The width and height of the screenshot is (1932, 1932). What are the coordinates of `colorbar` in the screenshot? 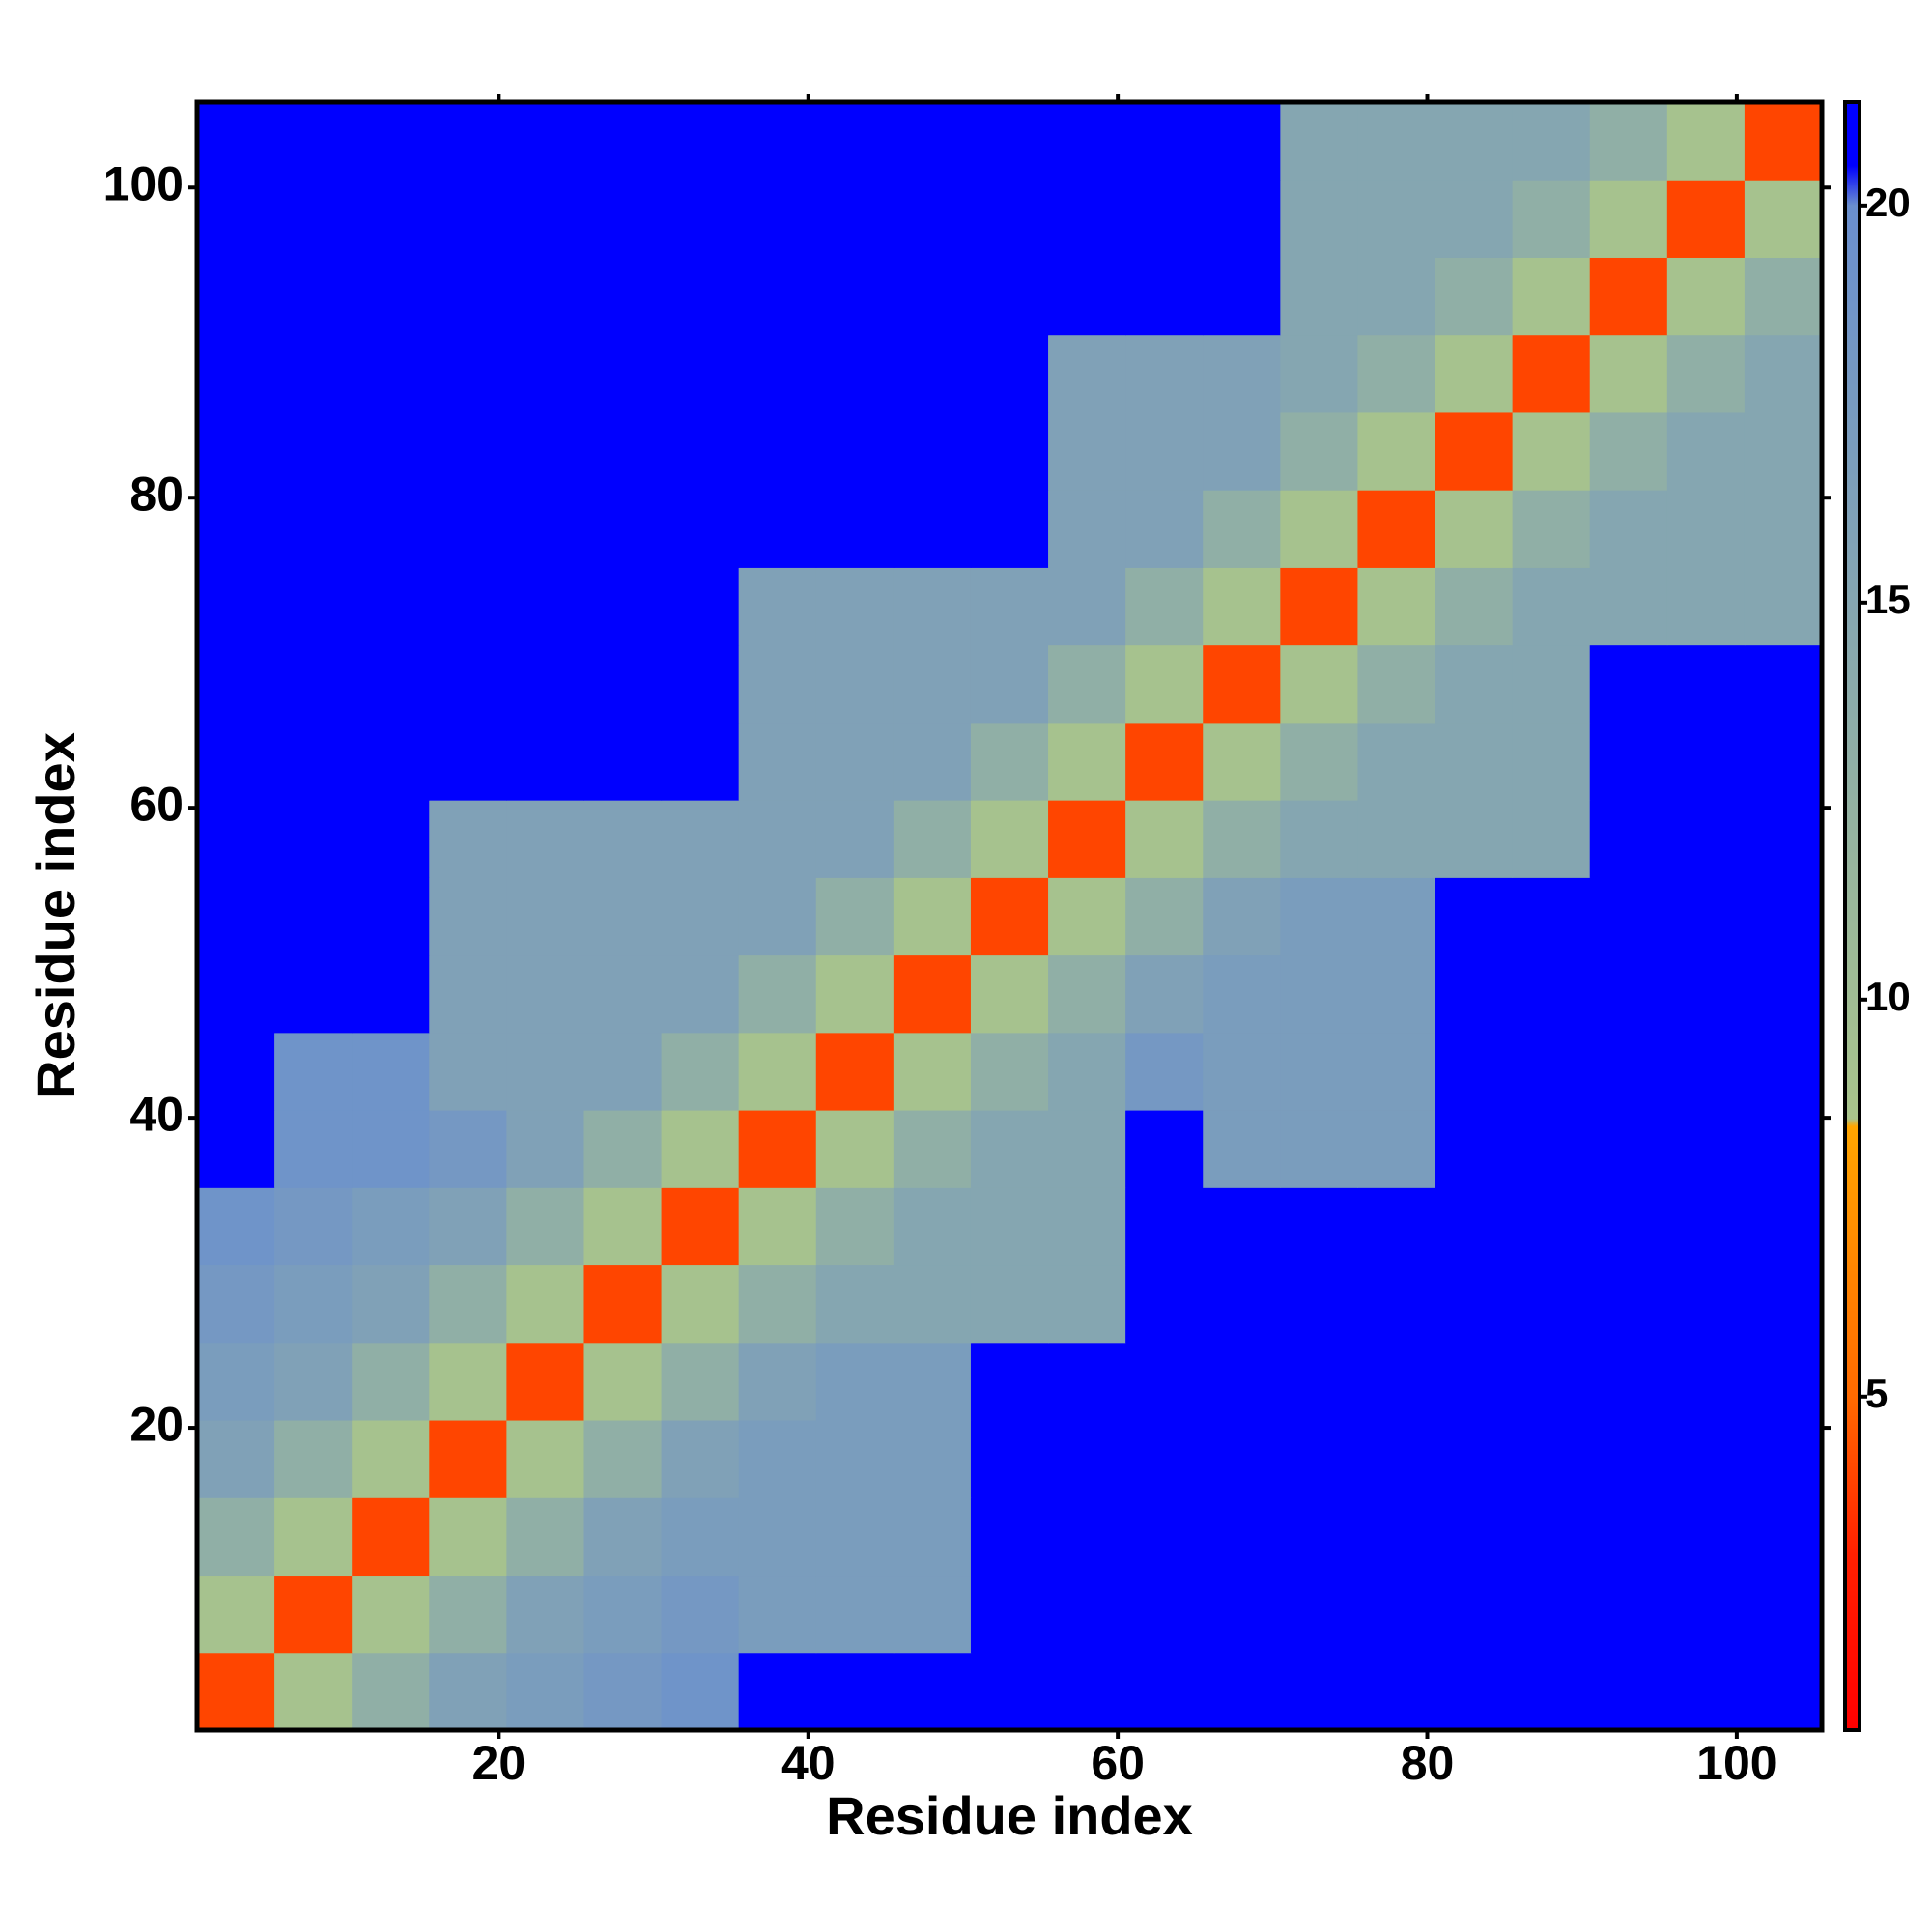 It's located at (1852, 916).